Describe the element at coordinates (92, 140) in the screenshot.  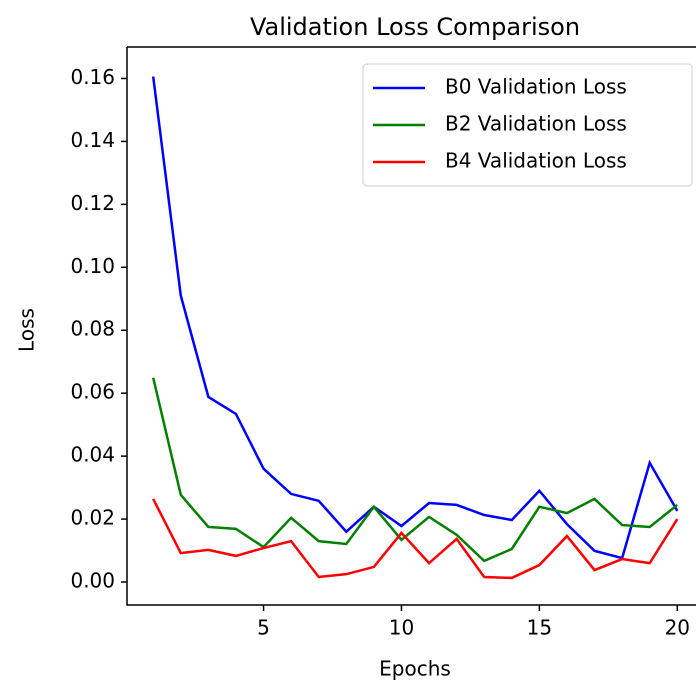
I see `y-tick-label: 0.14` at that location.